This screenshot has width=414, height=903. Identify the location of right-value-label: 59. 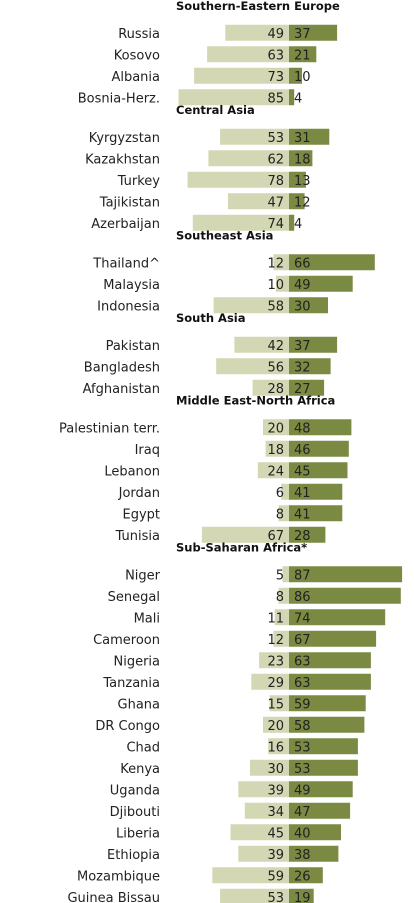
(302, 704).